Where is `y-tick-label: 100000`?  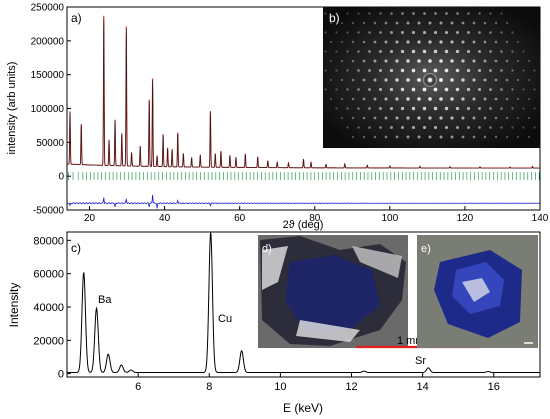 y-tick-label: 100000 is located at coordinates (48, 109).